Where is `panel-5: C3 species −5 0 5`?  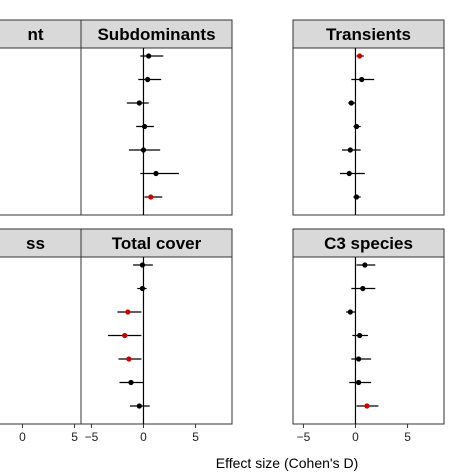
panel-5: C3 species −5 0 5 is located at coordinates (368, 336).